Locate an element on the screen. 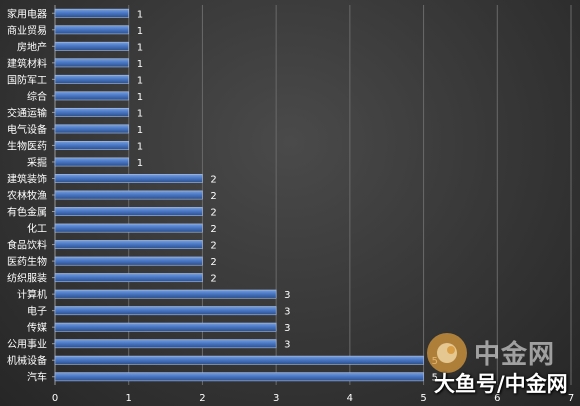 The height and width of the screenshot is (406, 580). watermark-logo-icon is located at coordinates (447, 353).